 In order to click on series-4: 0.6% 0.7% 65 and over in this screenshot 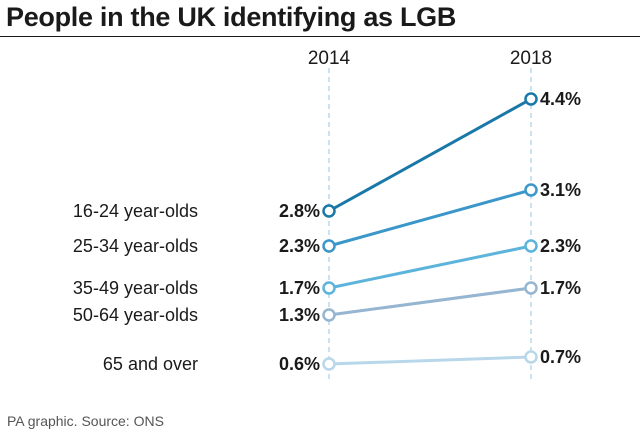, I will do `click(342, 360)`.